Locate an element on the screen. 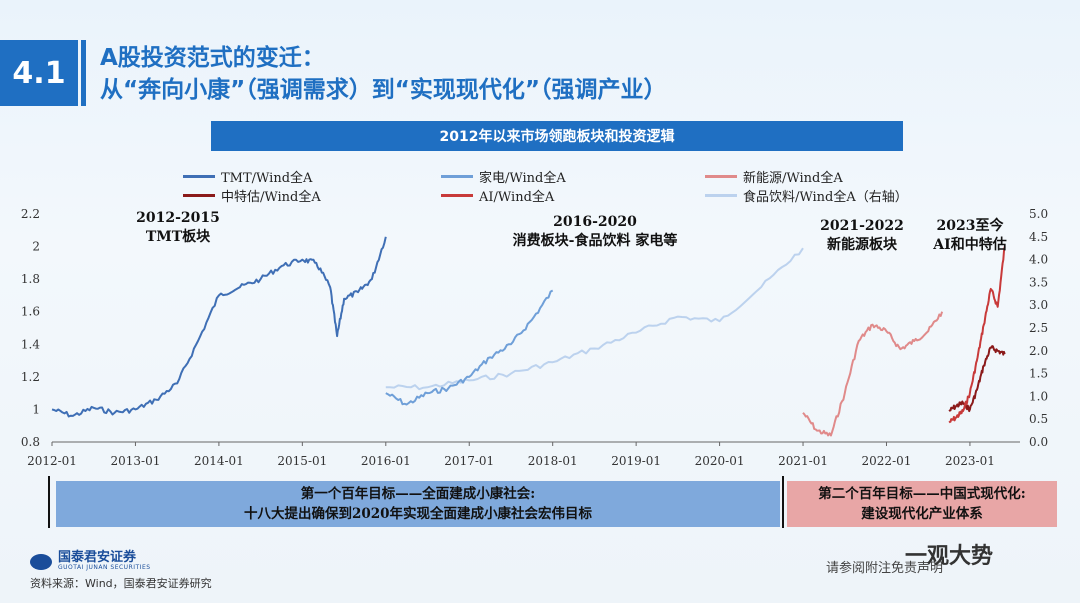  legend-label-xinnengyuan: 新能源/Wind全A is located at coordinates (793, 178).